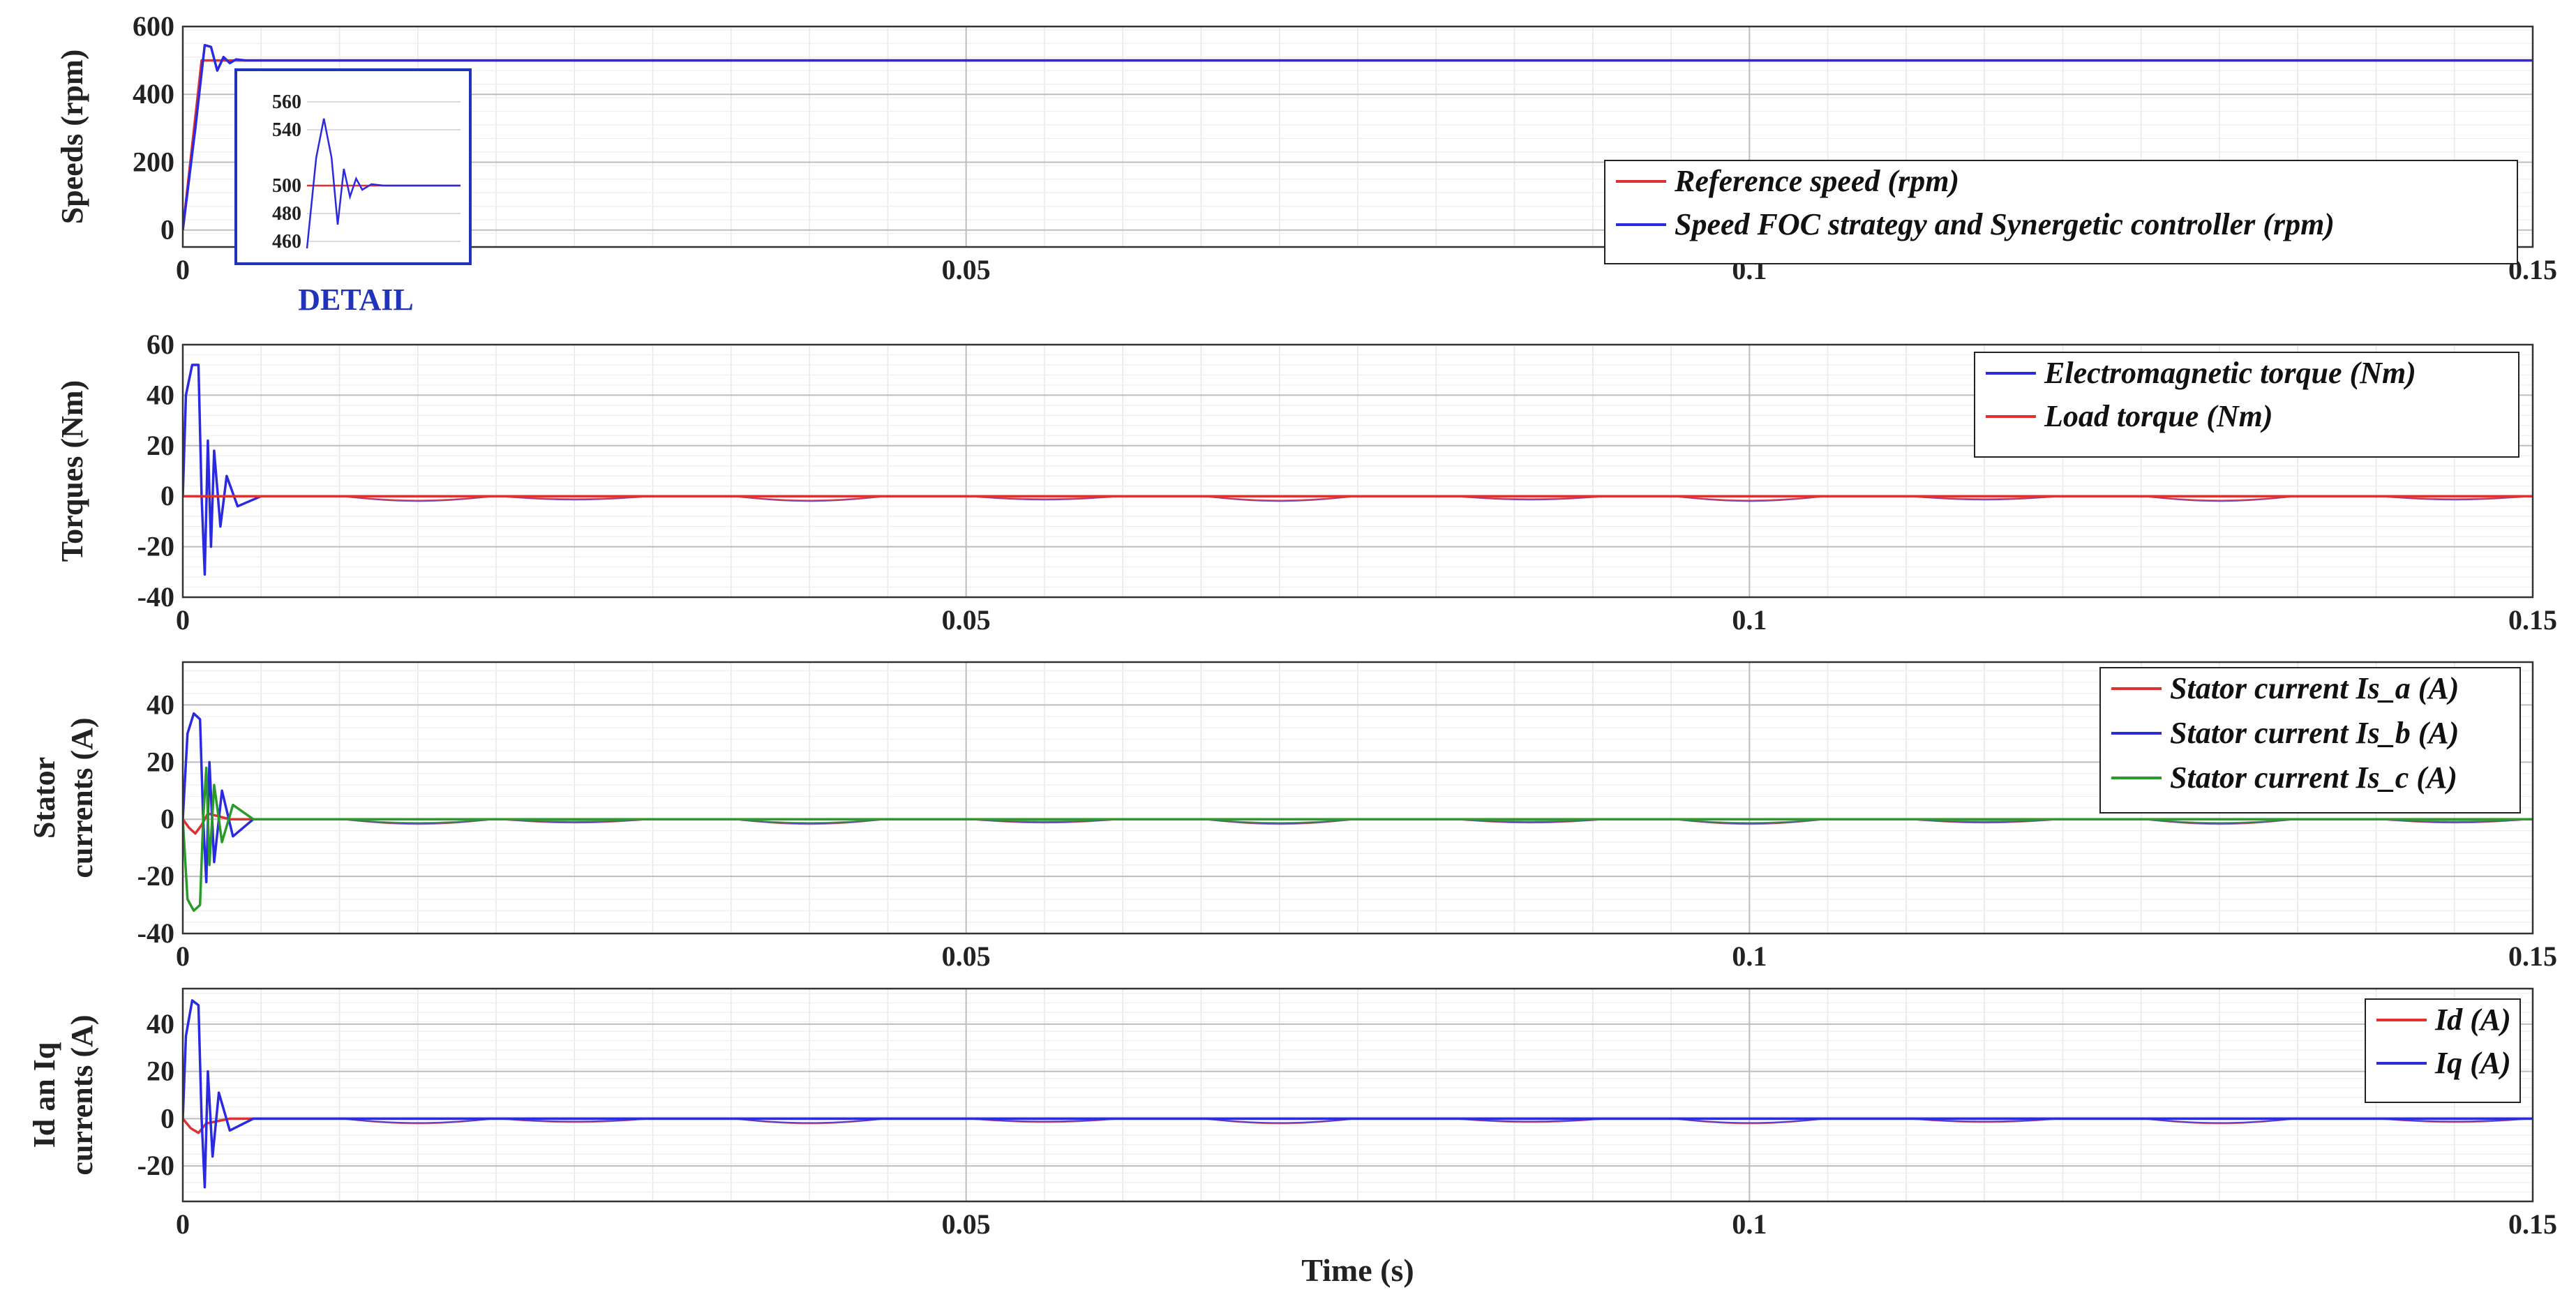 This screenshot has width=2576, height=1297. Describe the element at coordinates (153, 94) in the screenshot. I see `y-tick-label: 400` at that location.